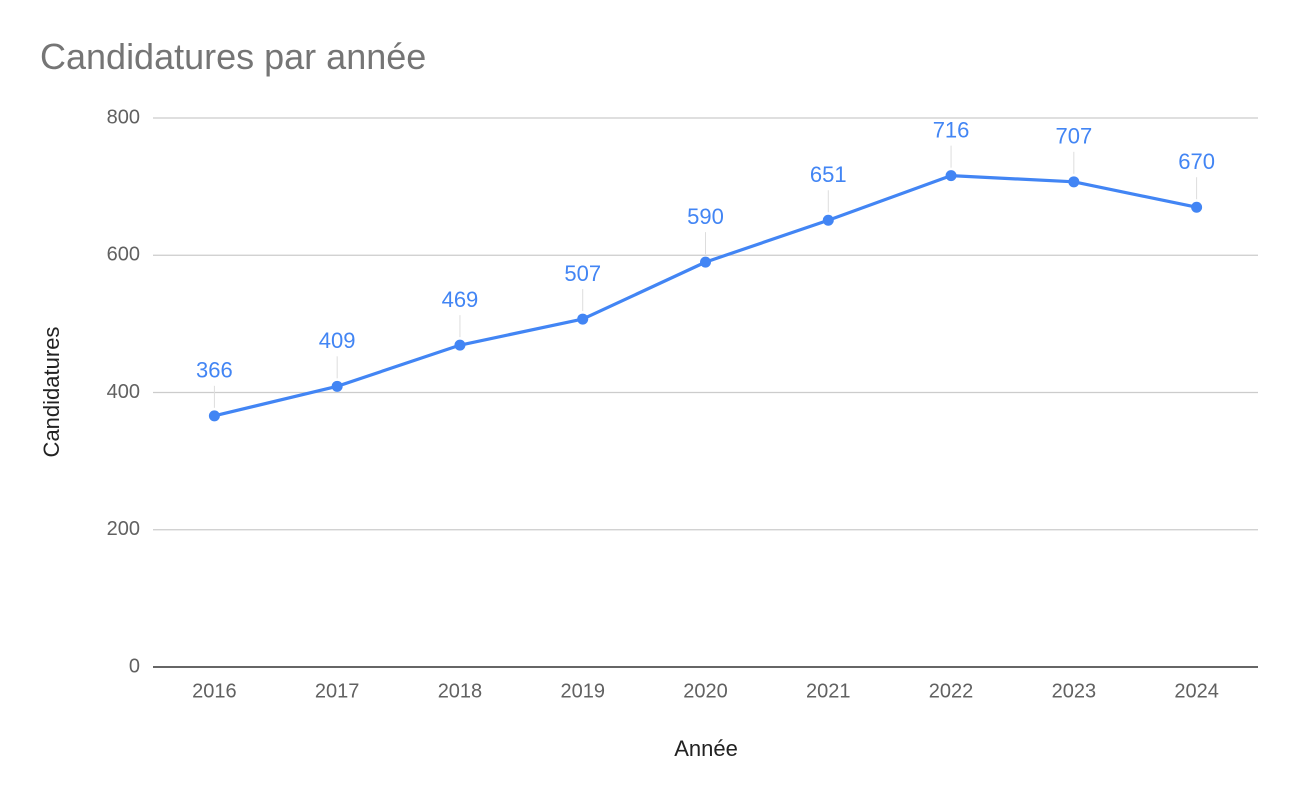 Image resolution: width=1300 pixels, height=804 pixels. What do you see at coordinates (460, 345) in the screenshot?
I see `data-point-2018` at bounding box center [460, 345].